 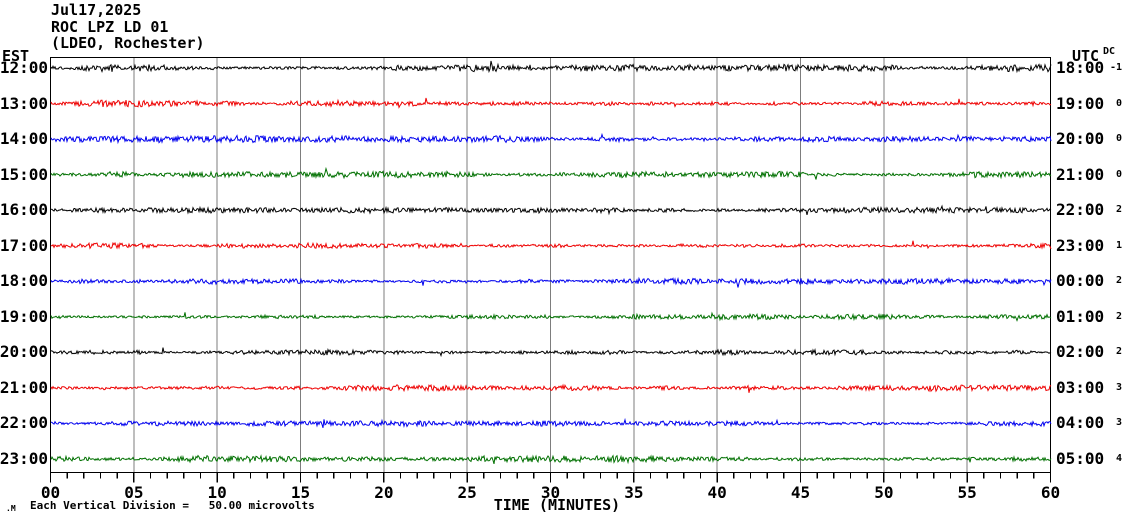 What do you see at coordinates (24, 352) in the screenshot?
I see `est-time-label: 20:00` at bounding box center [24, 352].